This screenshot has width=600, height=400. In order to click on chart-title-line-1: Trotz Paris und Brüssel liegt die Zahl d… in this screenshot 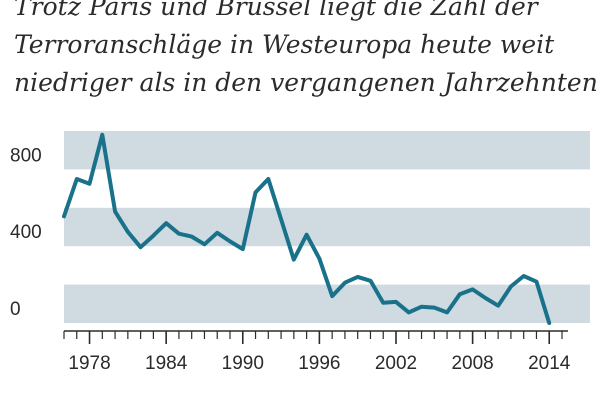, I will do `click(276, 10)`.